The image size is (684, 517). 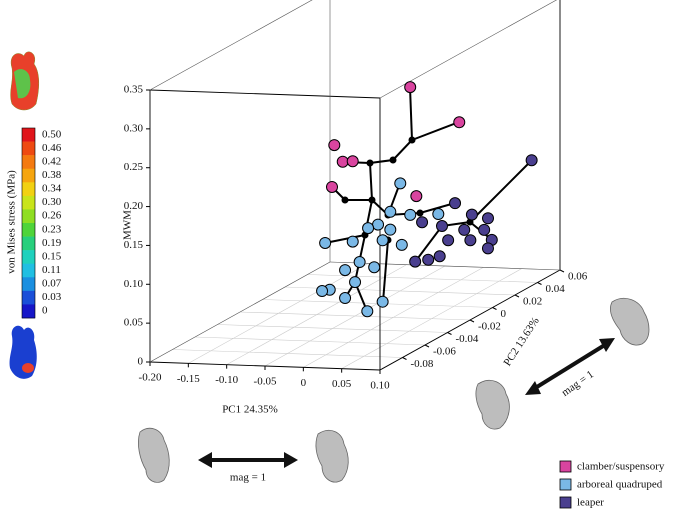 What do you see at coordinates (590, 503) in the screenshot?
I see `legend-label: leaper` at bounding box center [590, 503].